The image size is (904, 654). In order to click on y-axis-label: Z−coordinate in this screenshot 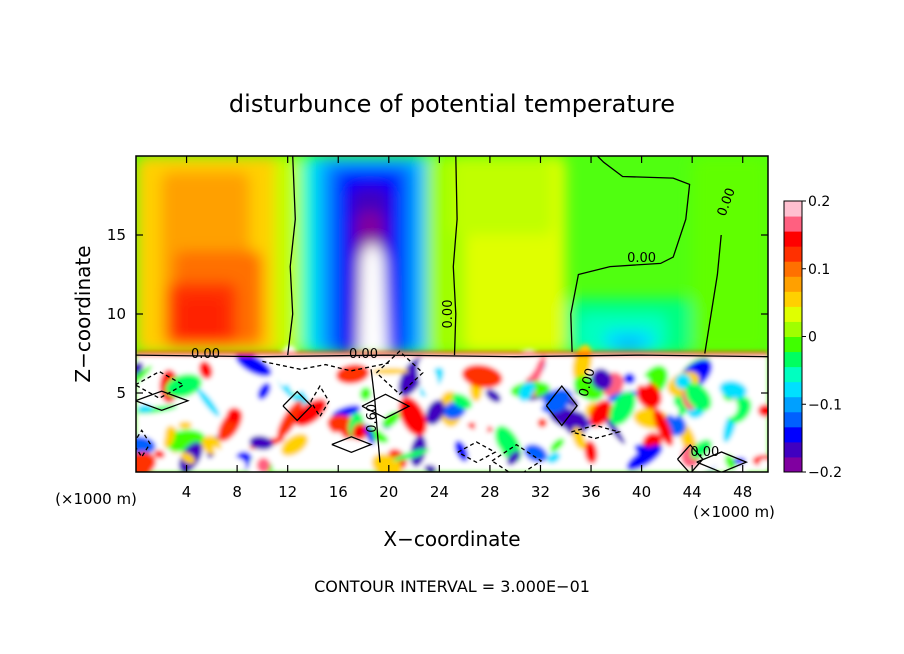, I will do `click(83, 313)`.